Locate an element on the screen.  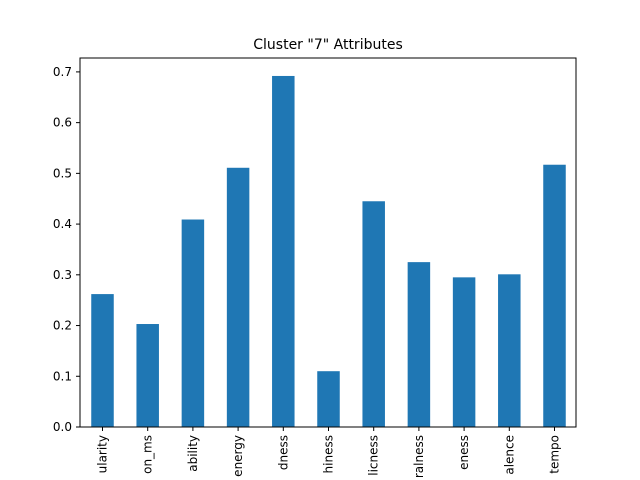
y-tick-label: 0.4 is located at coordinates (62, 224).